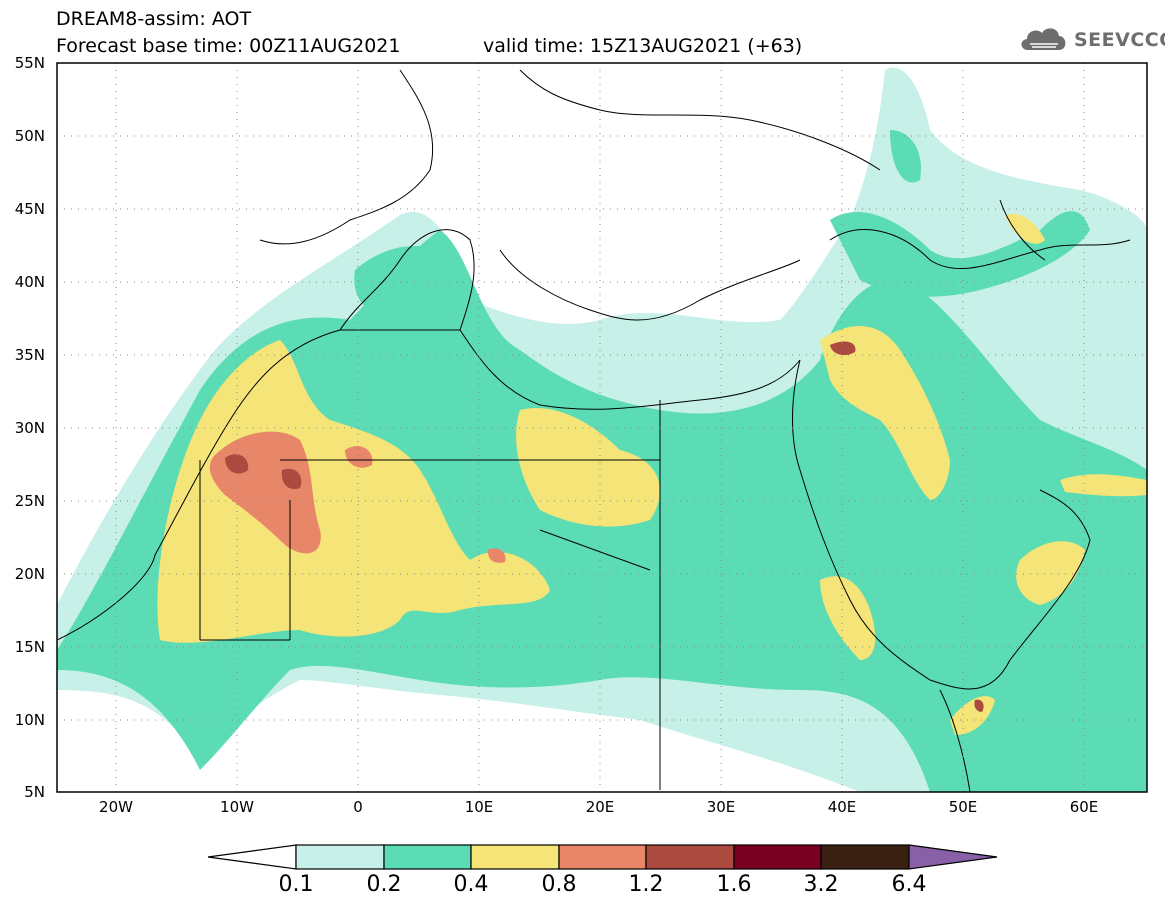 Image resolution: width=1165 pixels, height=905 pixels. Describe the element at coordinates (30, 574) in the screenshot. I see `y-tick-label: 20N` at that location.